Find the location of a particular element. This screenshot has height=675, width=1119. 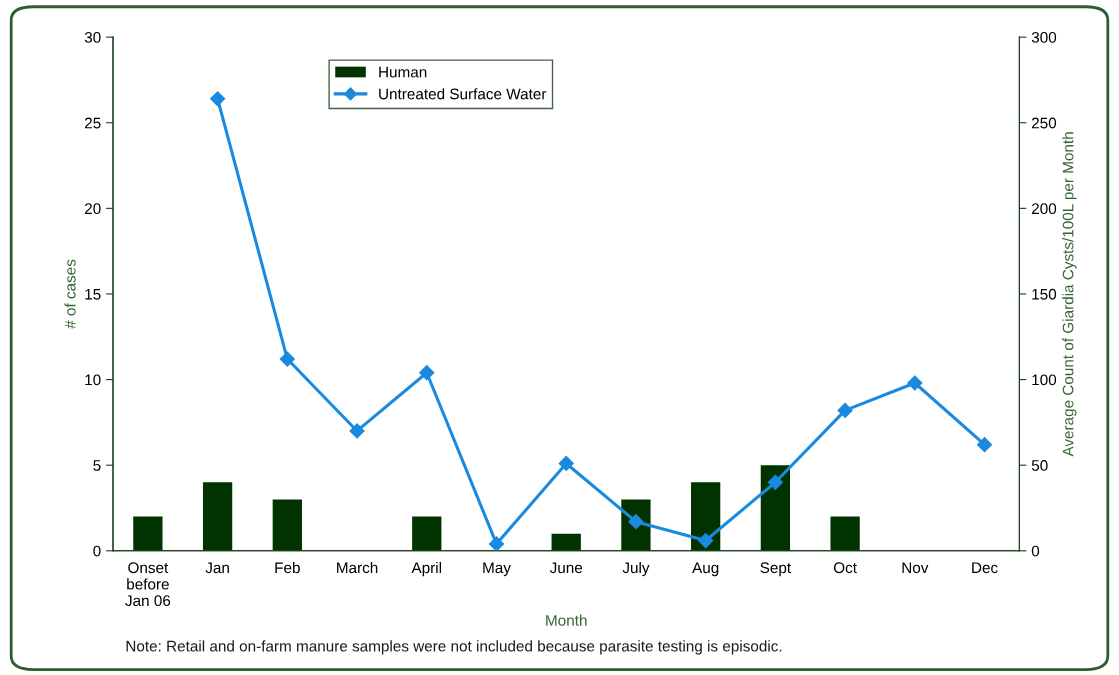

y2-axis-title: Average Count of Giardia Cysts/100L per Month is located at coordinates (1069, 294).